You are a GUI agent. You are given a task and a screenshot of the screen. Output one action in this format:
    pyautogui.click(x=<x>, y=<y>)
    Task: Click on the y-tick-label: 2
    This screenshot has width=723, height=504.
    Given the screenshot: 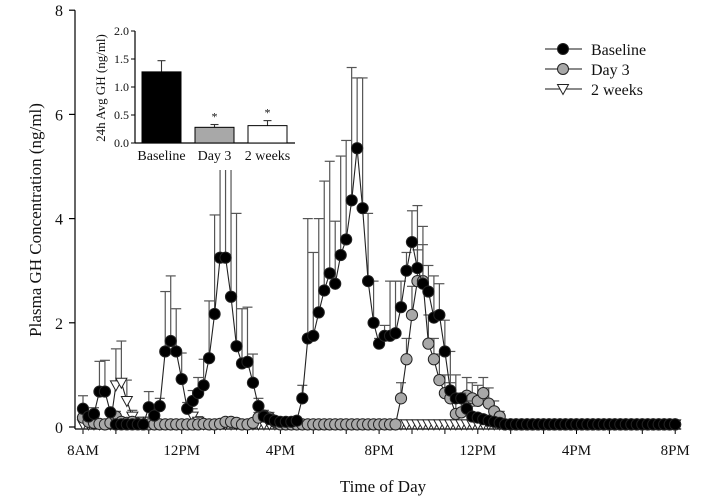 What is the action you would take?
    pyautogui.click(x=59, y=324)
    